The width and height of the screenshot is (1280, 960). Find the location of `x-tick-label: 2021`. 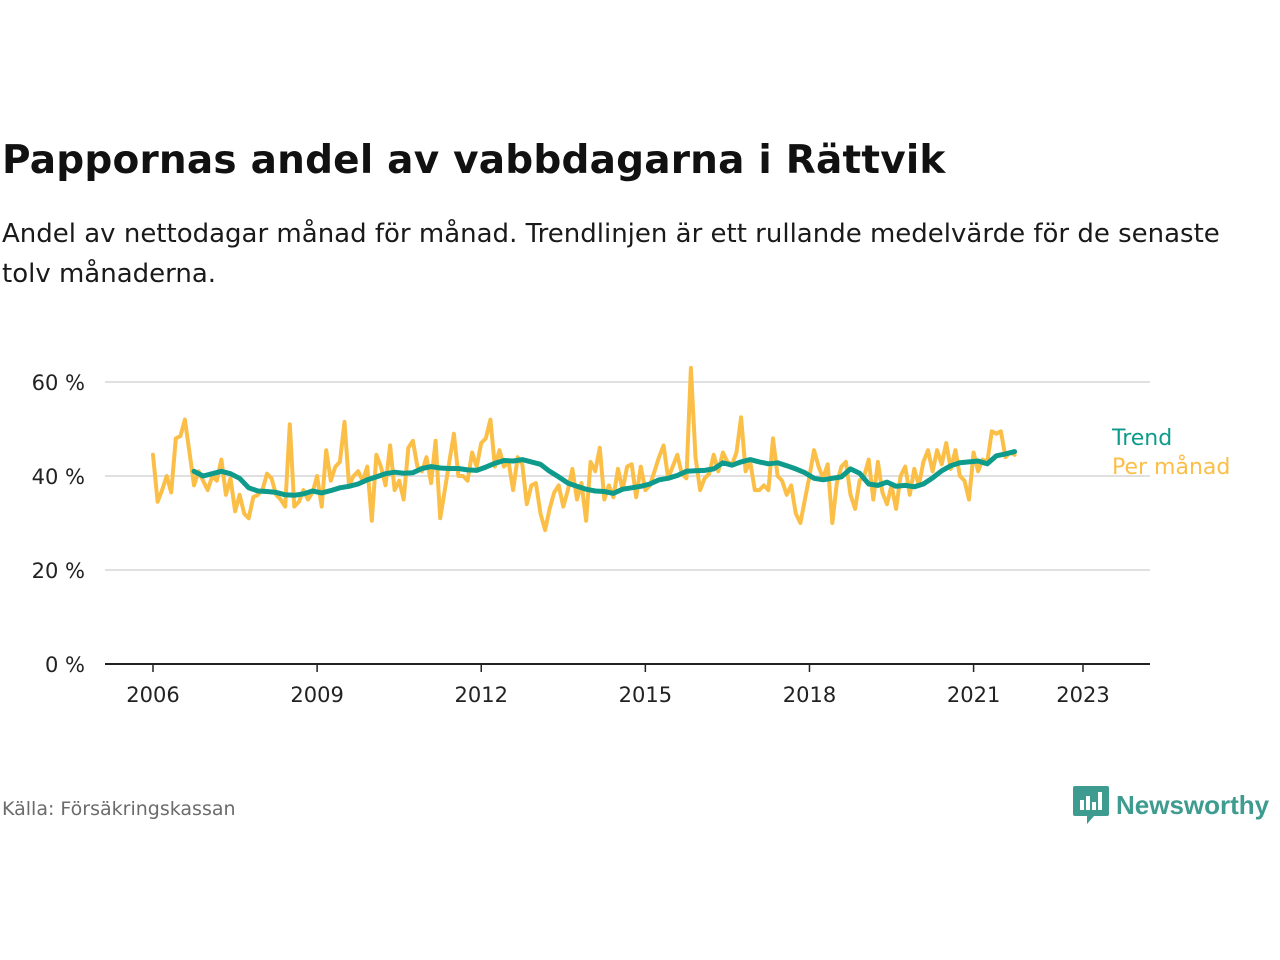

x-tick-label: 2021 is located at coordinates (973, 695).